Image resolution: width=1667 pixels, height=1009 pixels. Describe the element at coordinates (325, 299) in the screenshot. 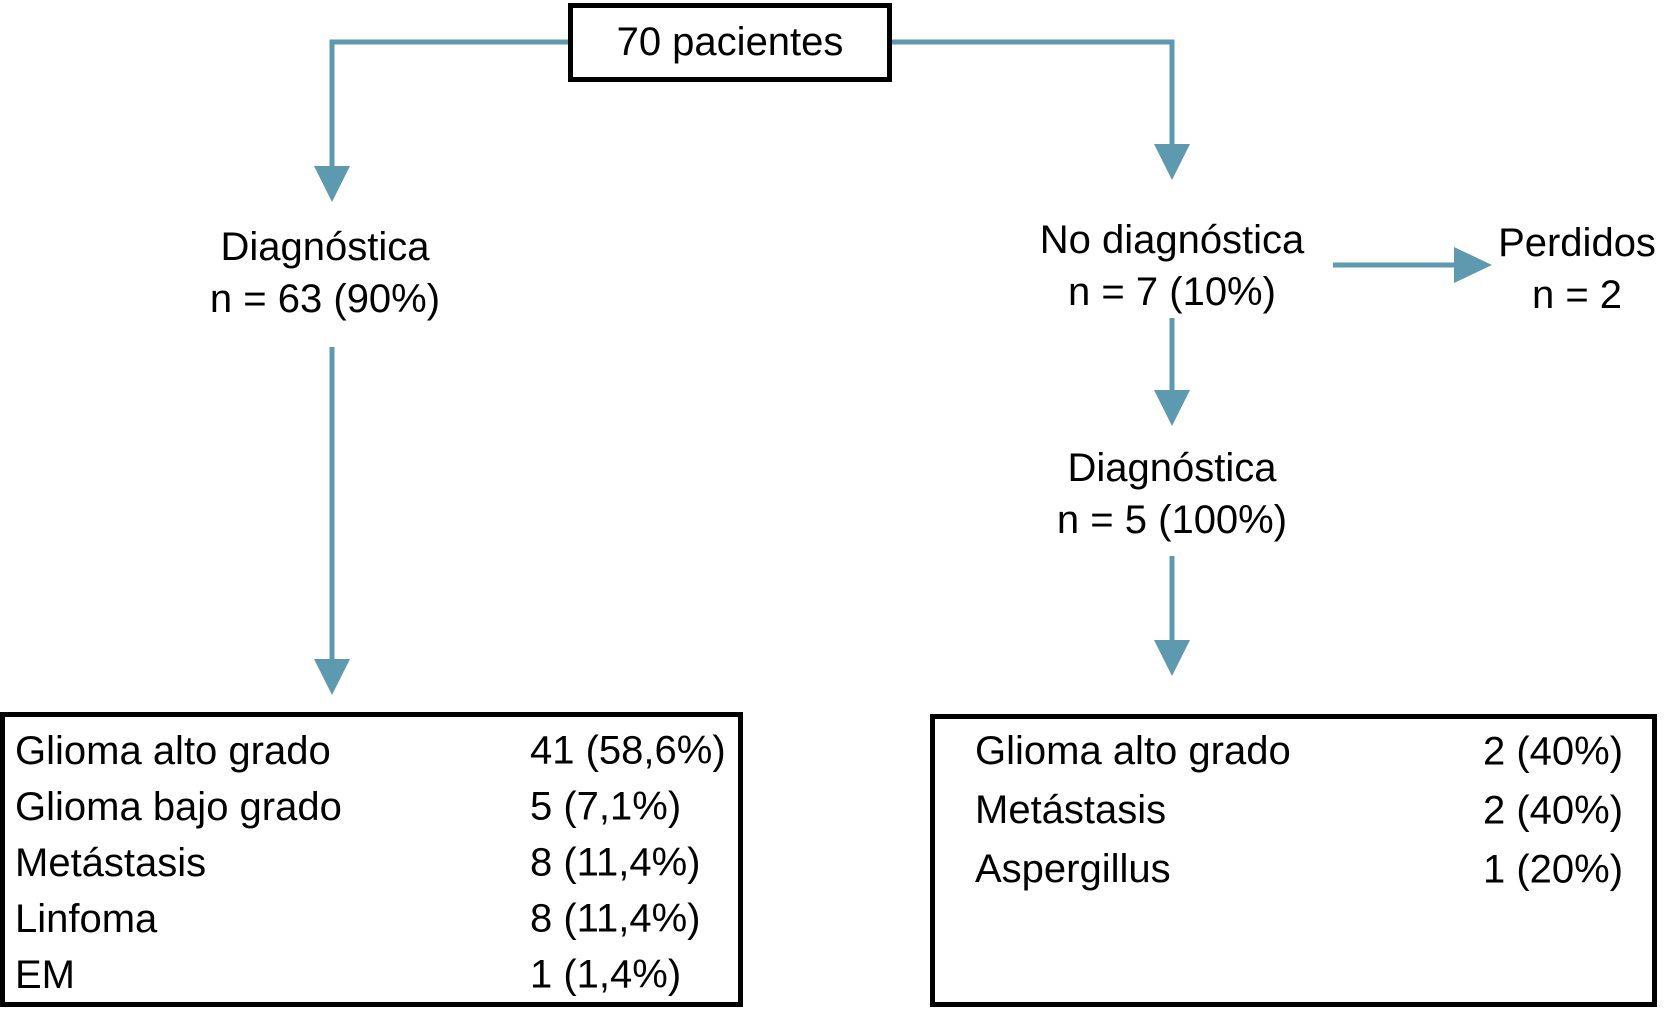

I see `branch-diagnostic-count: n = 63 (90%)` at that location.